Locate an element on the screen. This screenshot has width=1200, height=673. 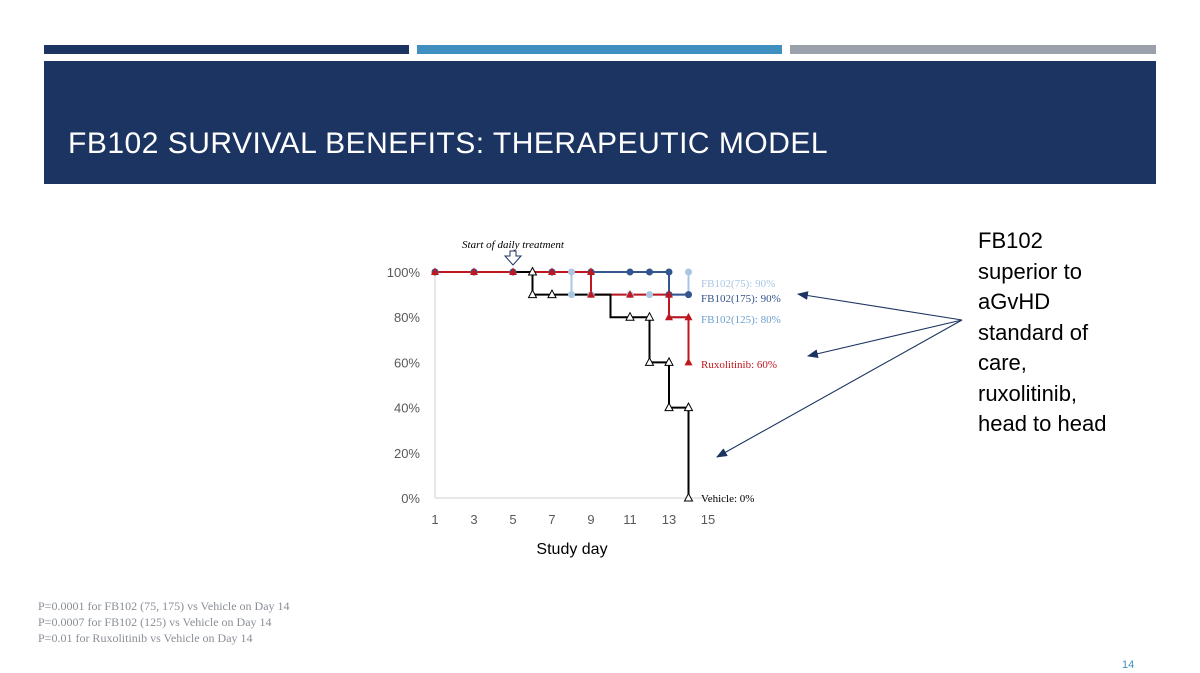
y-tick-label: 20% is located at coordinates (407, 453).